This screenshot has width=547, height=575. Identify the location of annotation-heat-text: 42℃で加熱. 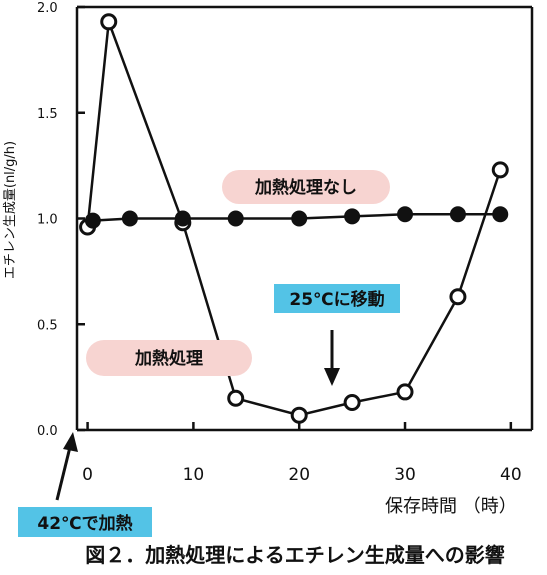
(84, 523).